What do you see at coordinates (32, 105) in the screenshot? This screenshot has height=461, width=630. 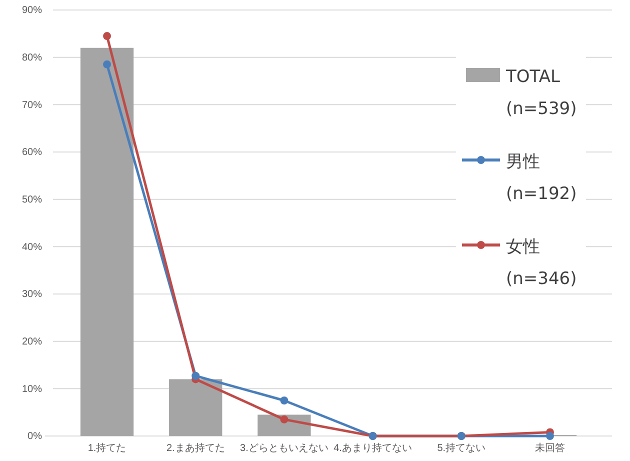 I see `y-tick-label: 70%` at bounding box center [32, 105].